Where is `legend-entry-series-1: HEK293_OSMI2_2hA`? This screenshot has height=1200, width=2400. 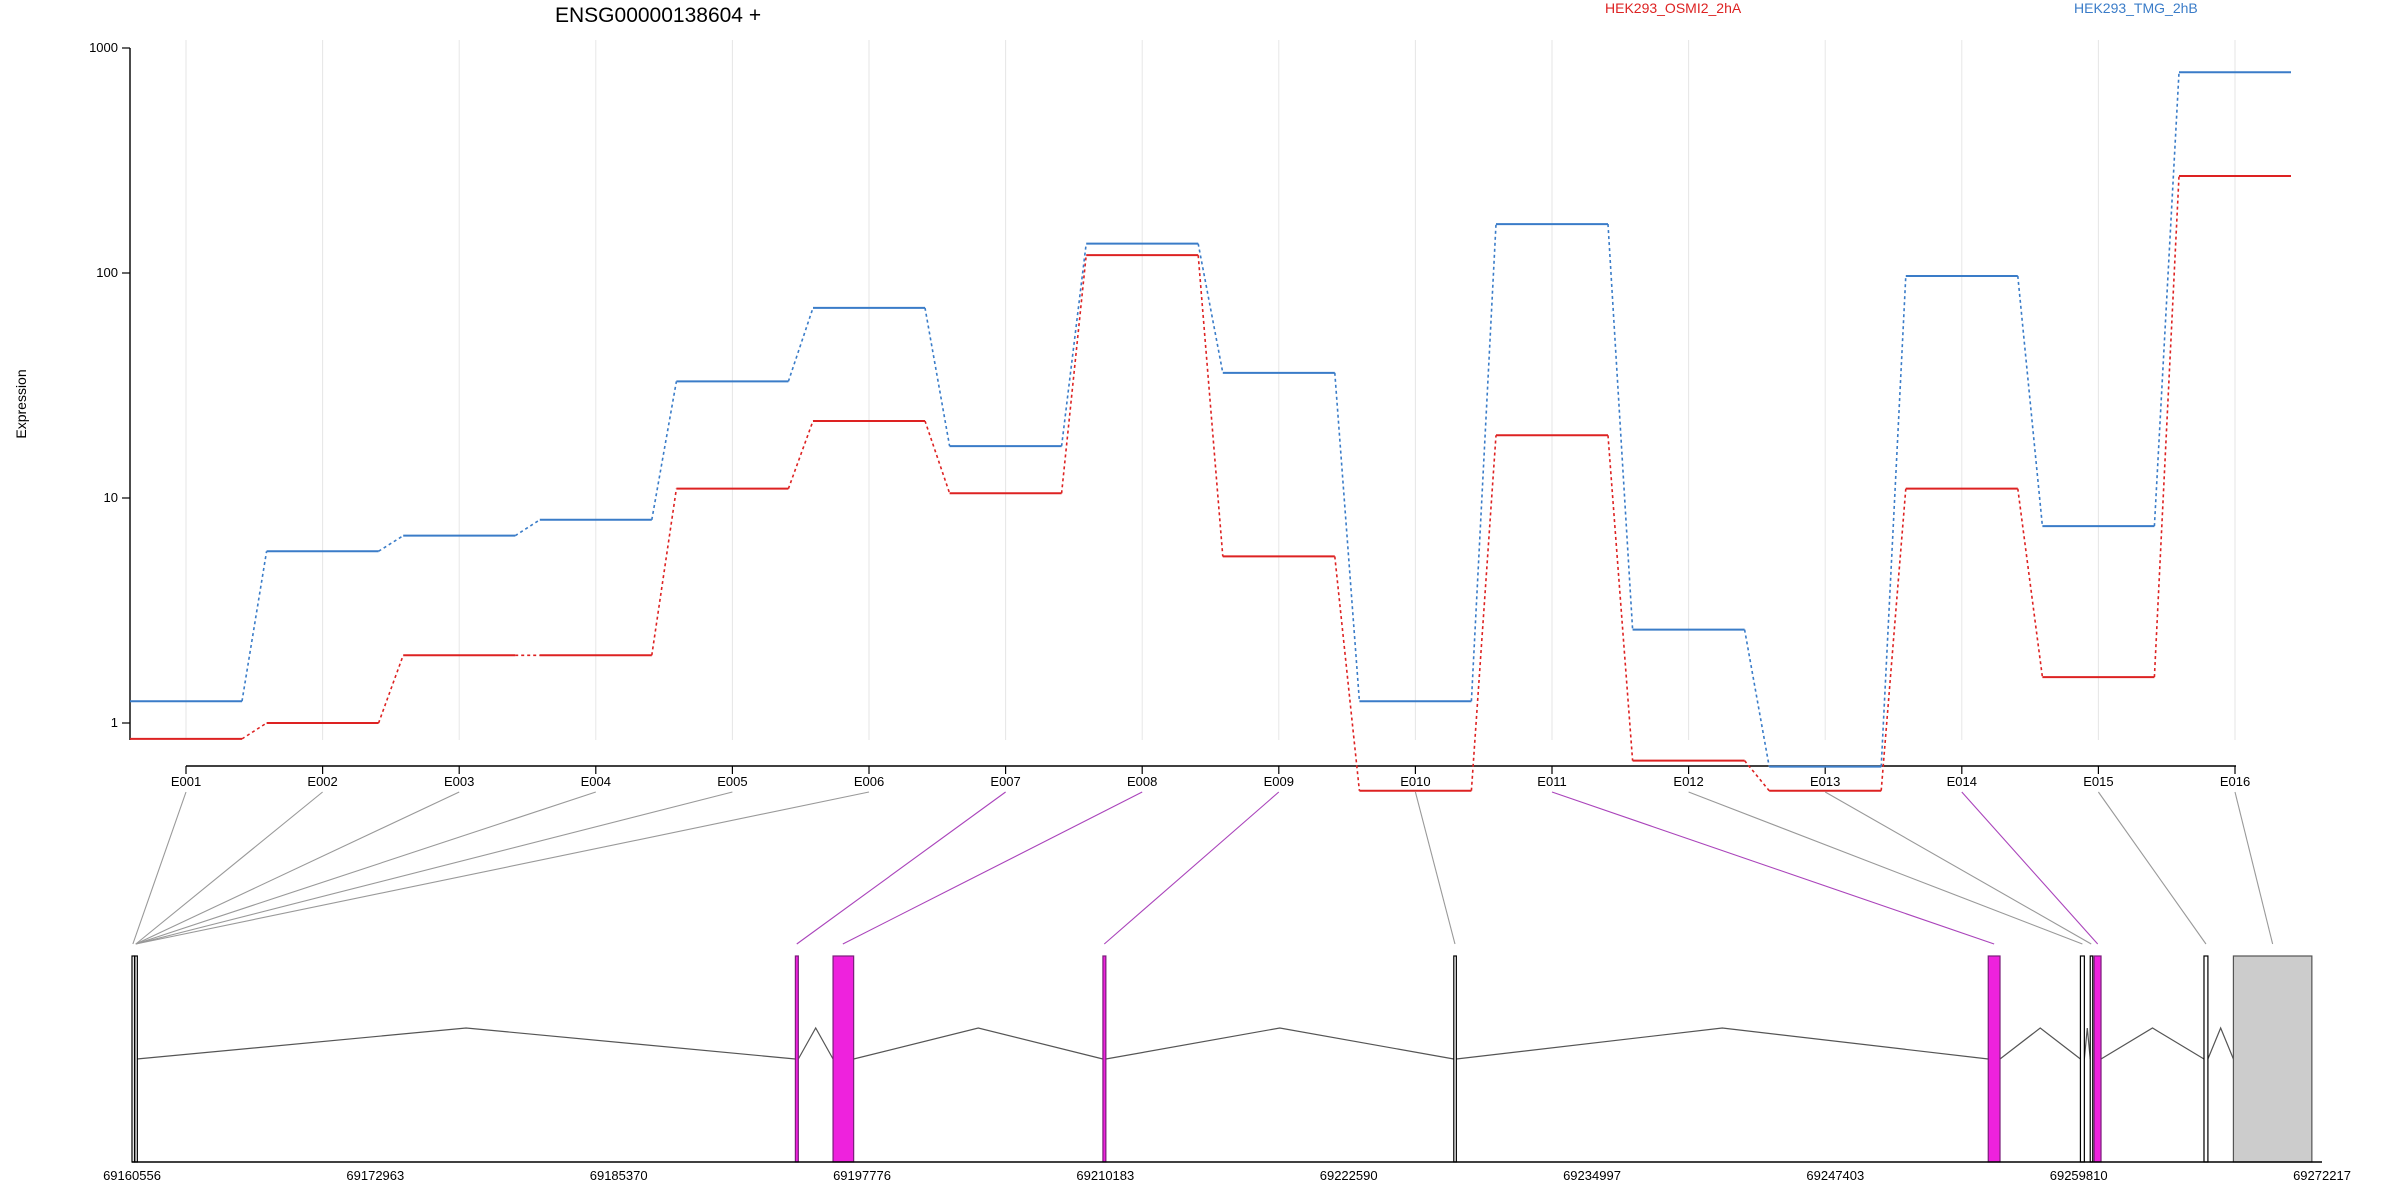
legend-entry-series-1: HEK293_OSMI2_2hA is located at coordinates (1673, 8).